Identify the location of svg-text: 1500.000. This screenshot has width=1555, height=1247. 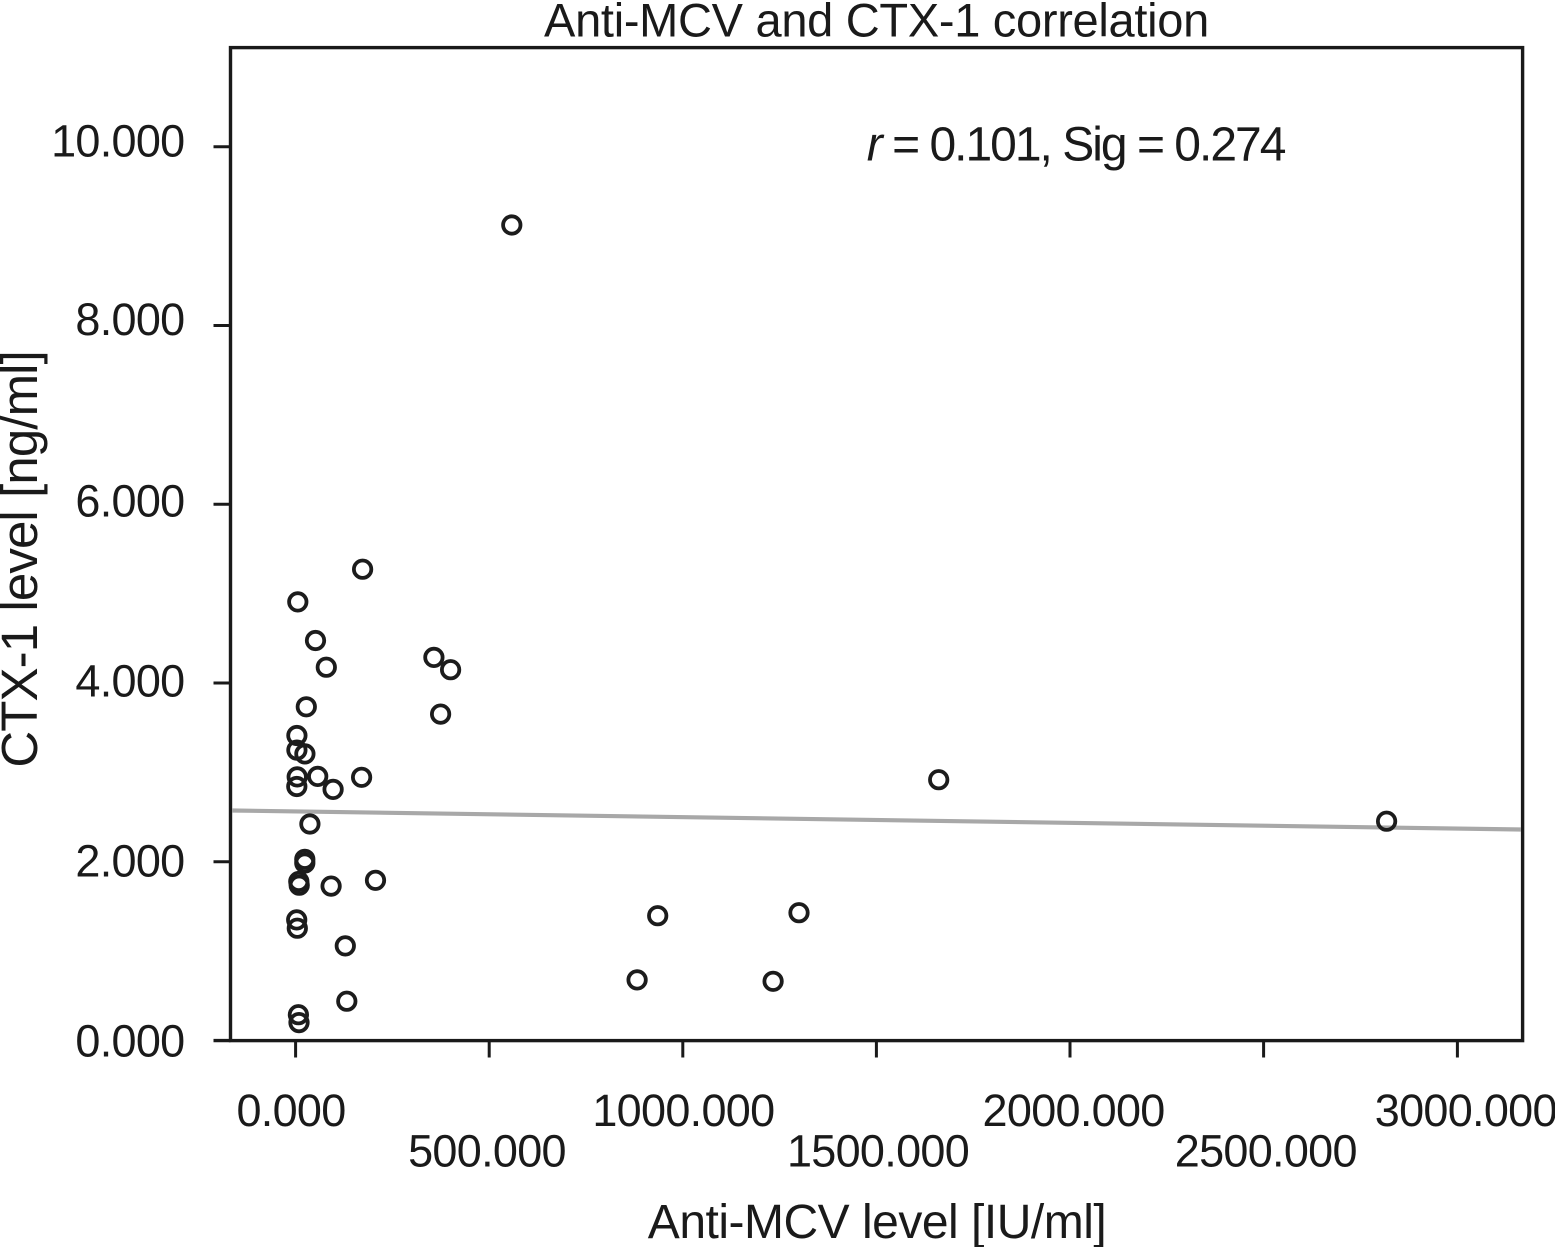
(878, 1150).